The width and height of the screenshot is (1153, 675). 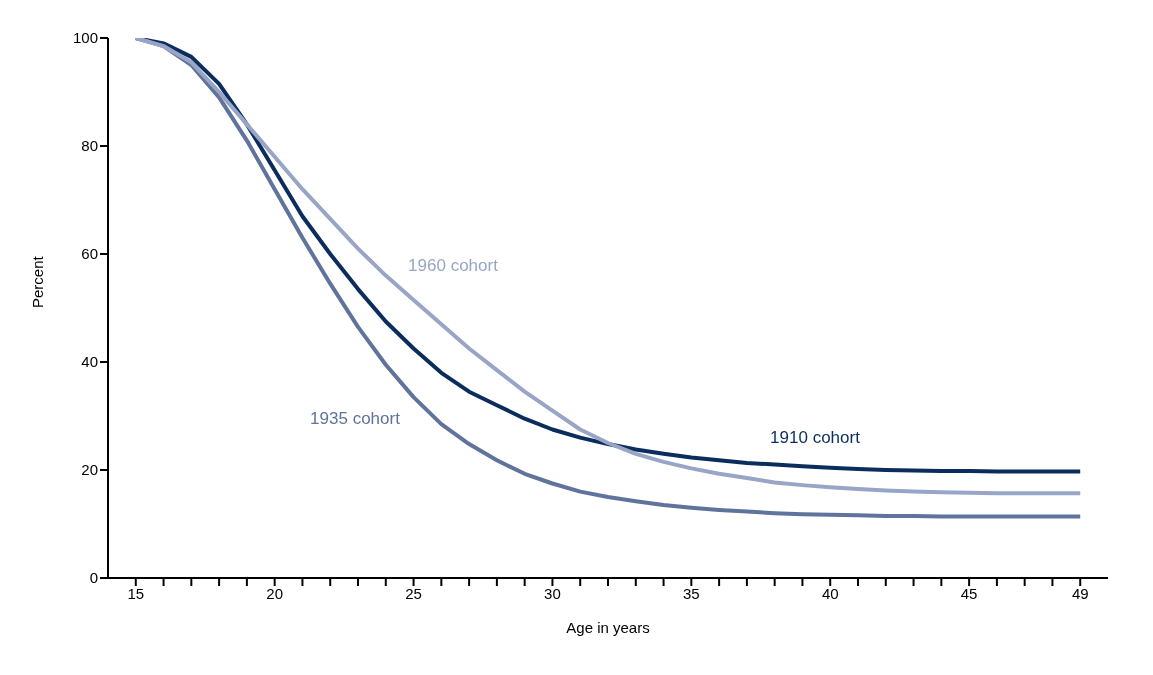 What do you see at coordinates (691, 593) in the screenshot?
I see `x-tick-label: 35` at bounding box center [691, 593].